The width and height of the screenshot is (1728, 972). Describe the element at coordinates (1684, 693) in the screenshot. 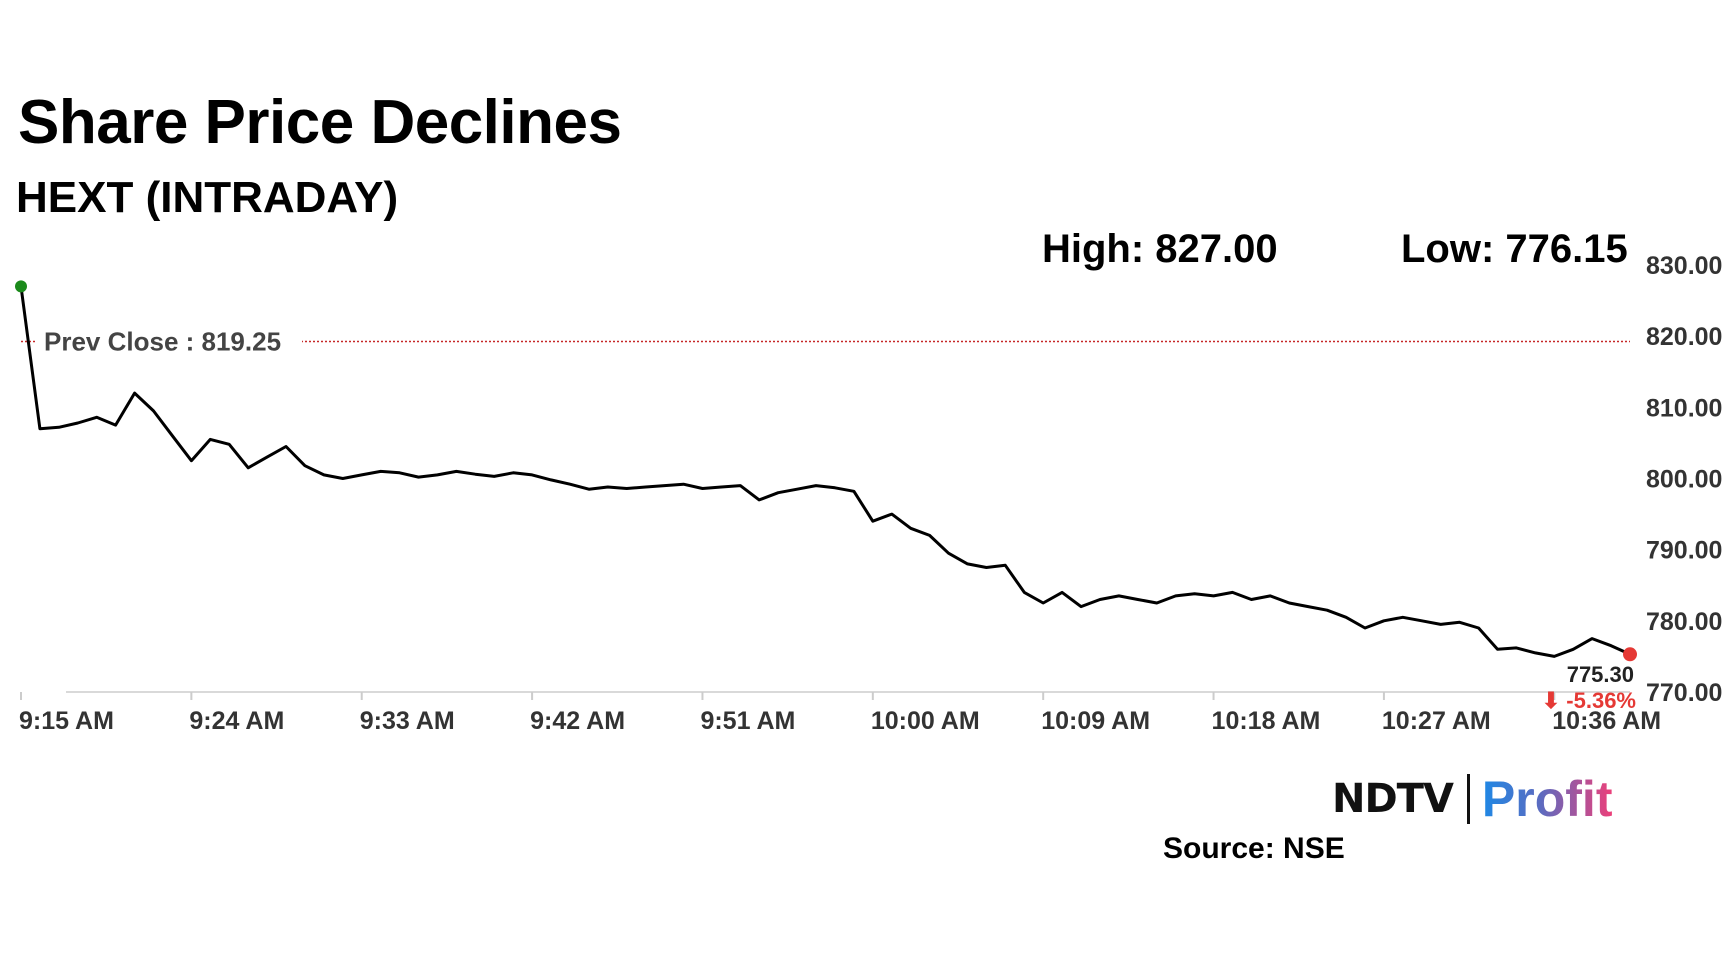

I see `y-tick-label: 770.00` at that location.